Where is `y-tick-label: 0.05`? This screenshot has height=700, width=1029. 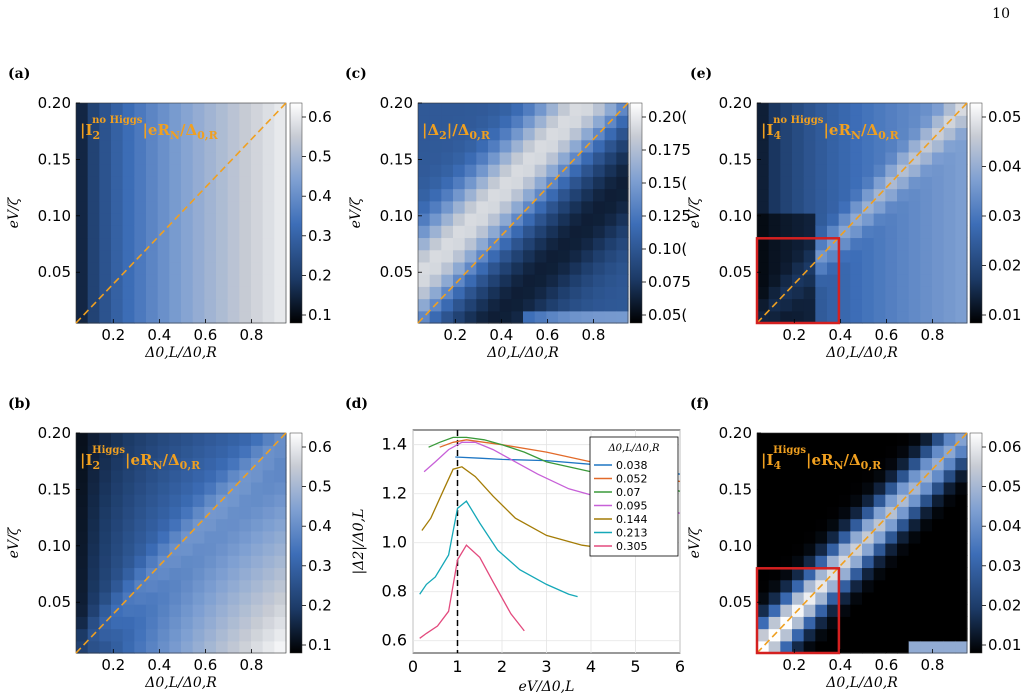 y-tick-label: 0.05 is located at coordinates (735, 602).